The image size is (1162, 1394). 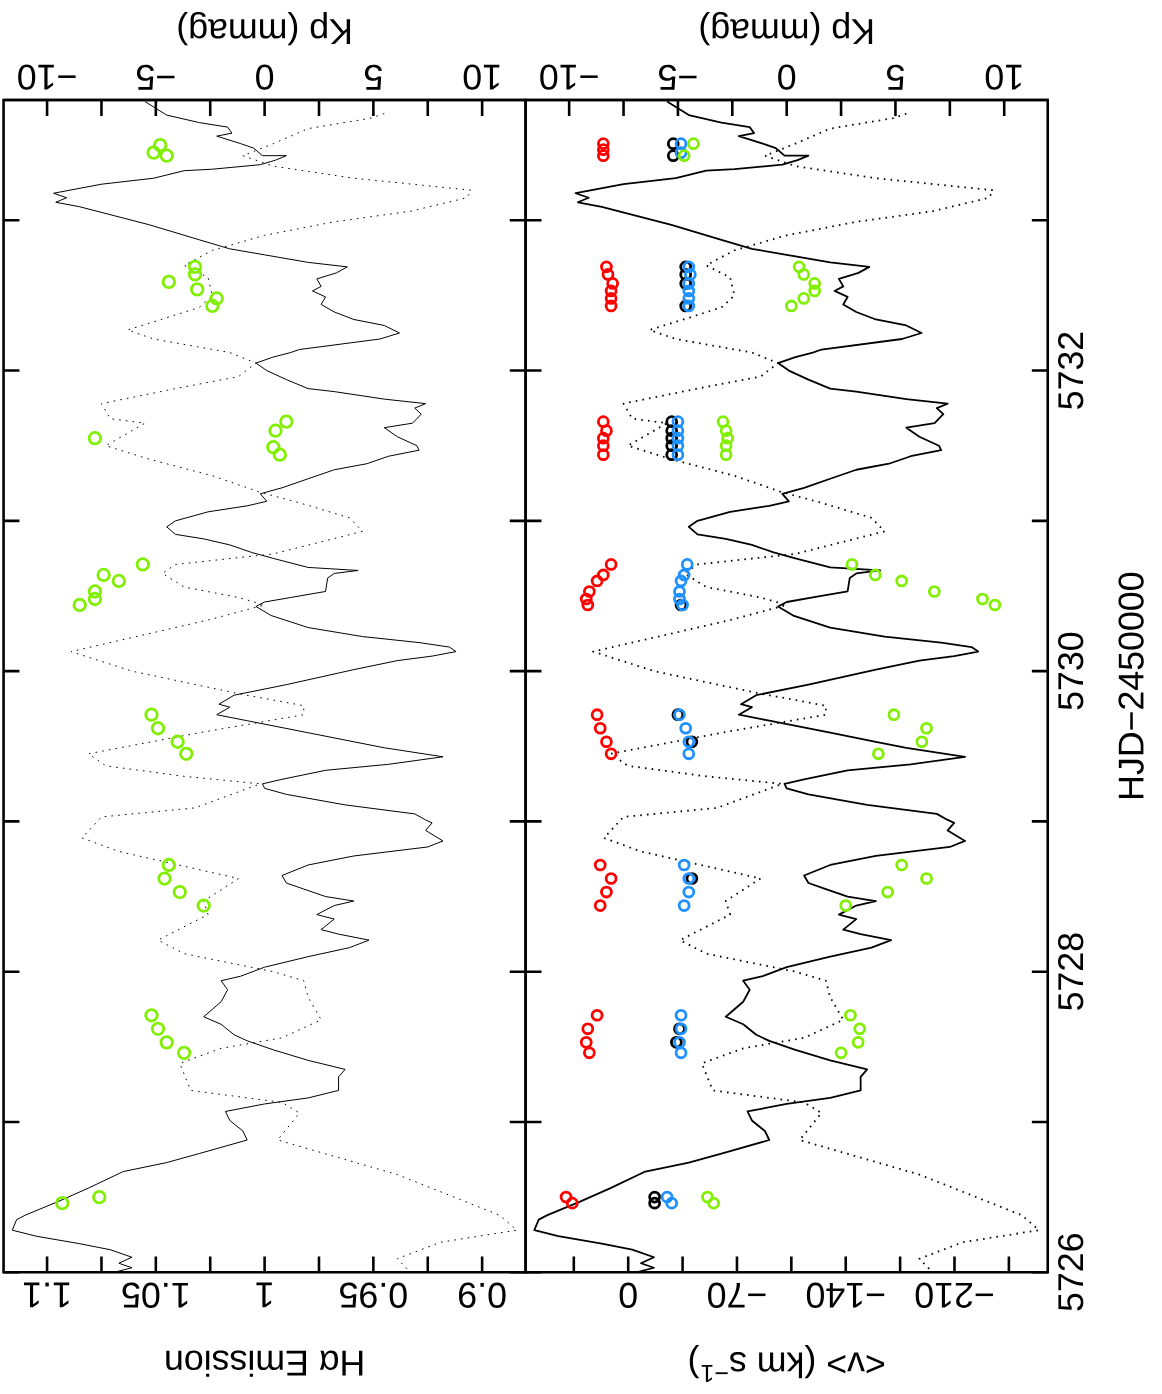 I want to click on x-tick-label: 1, so click(x=264, y=1295).